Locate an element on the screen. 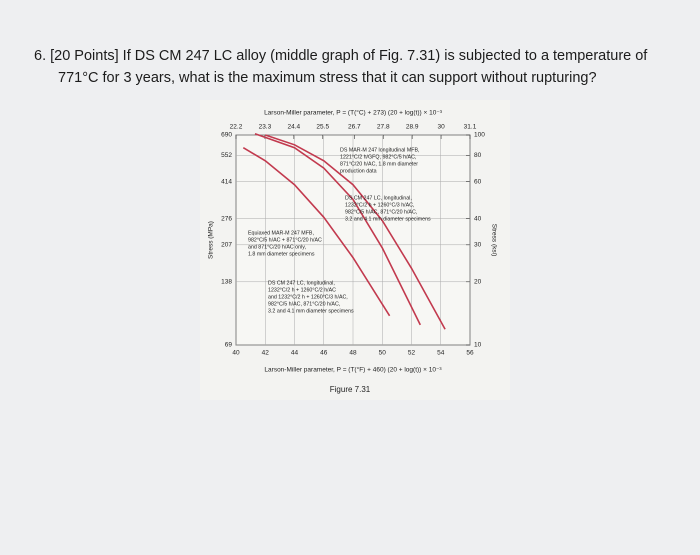  annotation: 1221°C/2 h/GFQ, 982°C/5 h/AC, is located at coordinates (378, 157).